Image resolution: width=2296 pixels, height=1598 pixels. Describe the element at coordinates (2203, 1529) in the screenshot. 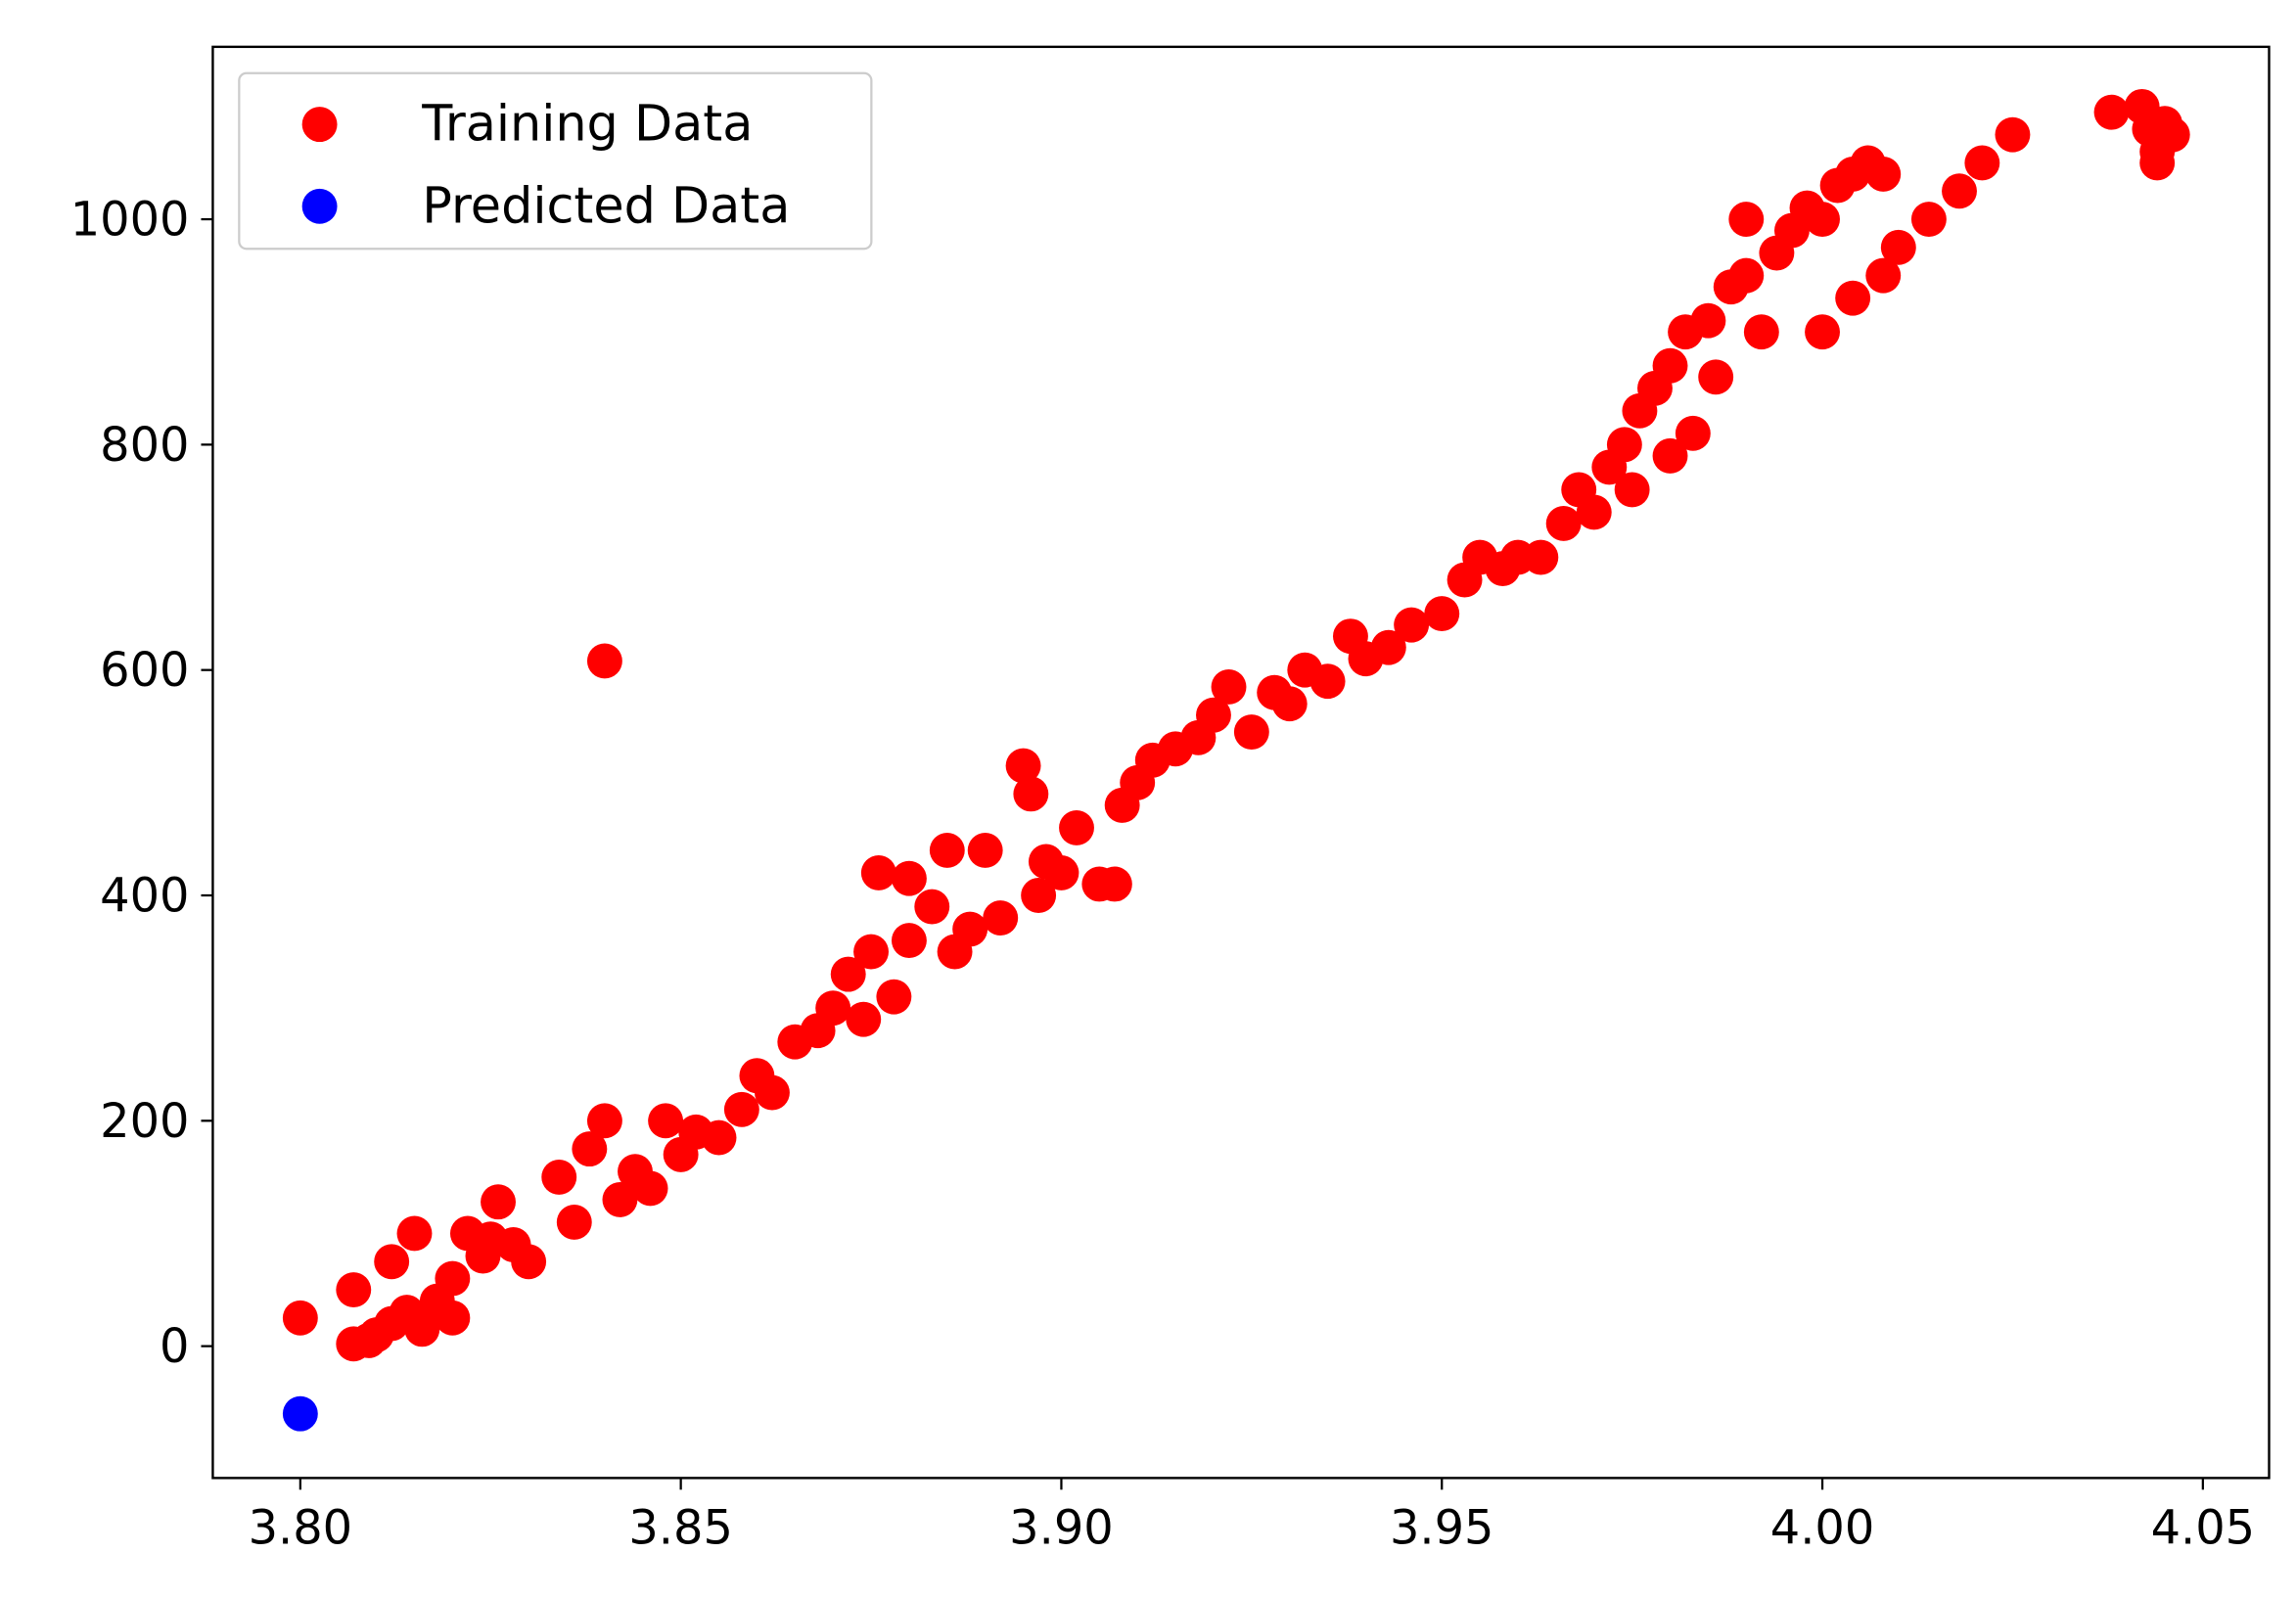

I see `x-tick-label: 4.05` at that location.